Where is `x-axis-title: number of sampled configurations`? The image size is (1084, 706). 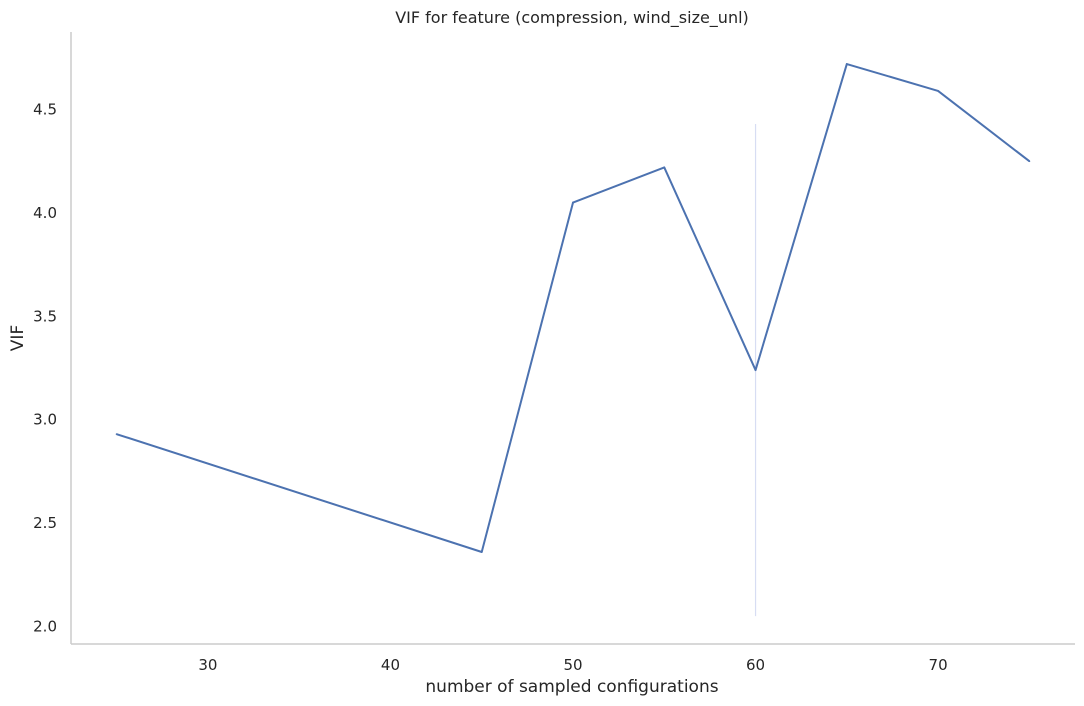
x-axis-title: number of sampled configurations is located at coordinates (571, 687).